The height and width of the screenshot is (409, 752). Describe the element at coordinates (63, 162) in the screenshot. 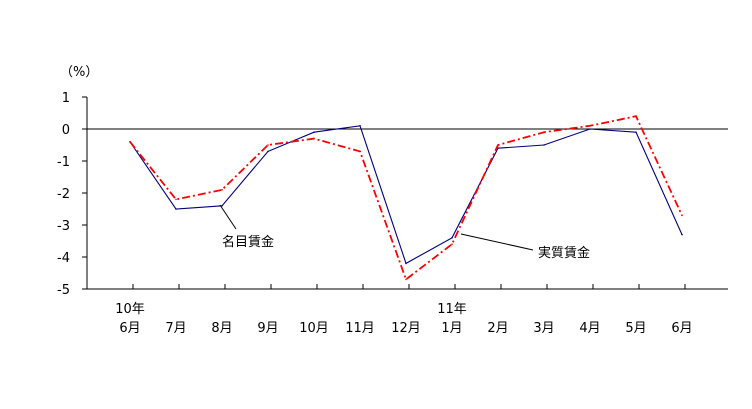

I see `y-tick-label: -1` at that location.